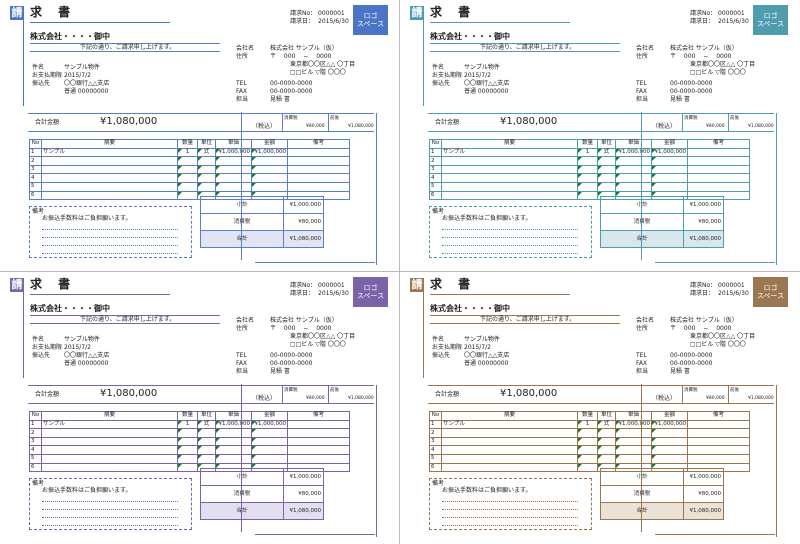 Image resolution: width=800 pixels, height=544 pixels. What do you see at coordinates (589, 450) in the screenshot?
I see `table-row: 4` at bounding box center [589, 450].